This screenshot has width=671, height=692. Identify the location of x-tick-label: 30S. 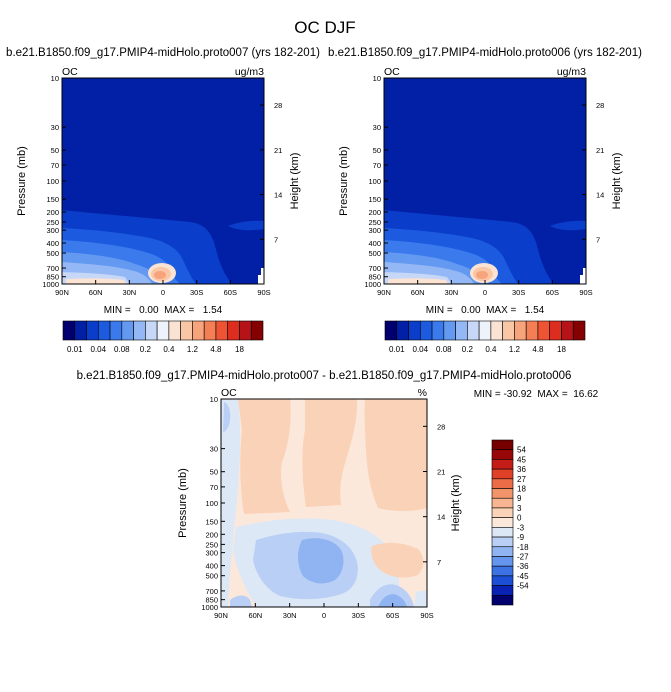
(518, 292).